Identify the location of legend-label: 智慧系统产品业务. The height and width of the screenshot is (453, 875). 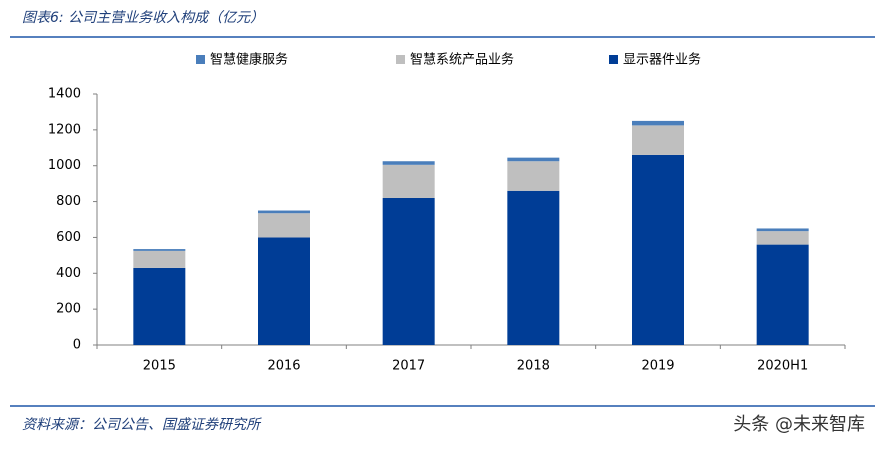
(462, 60).